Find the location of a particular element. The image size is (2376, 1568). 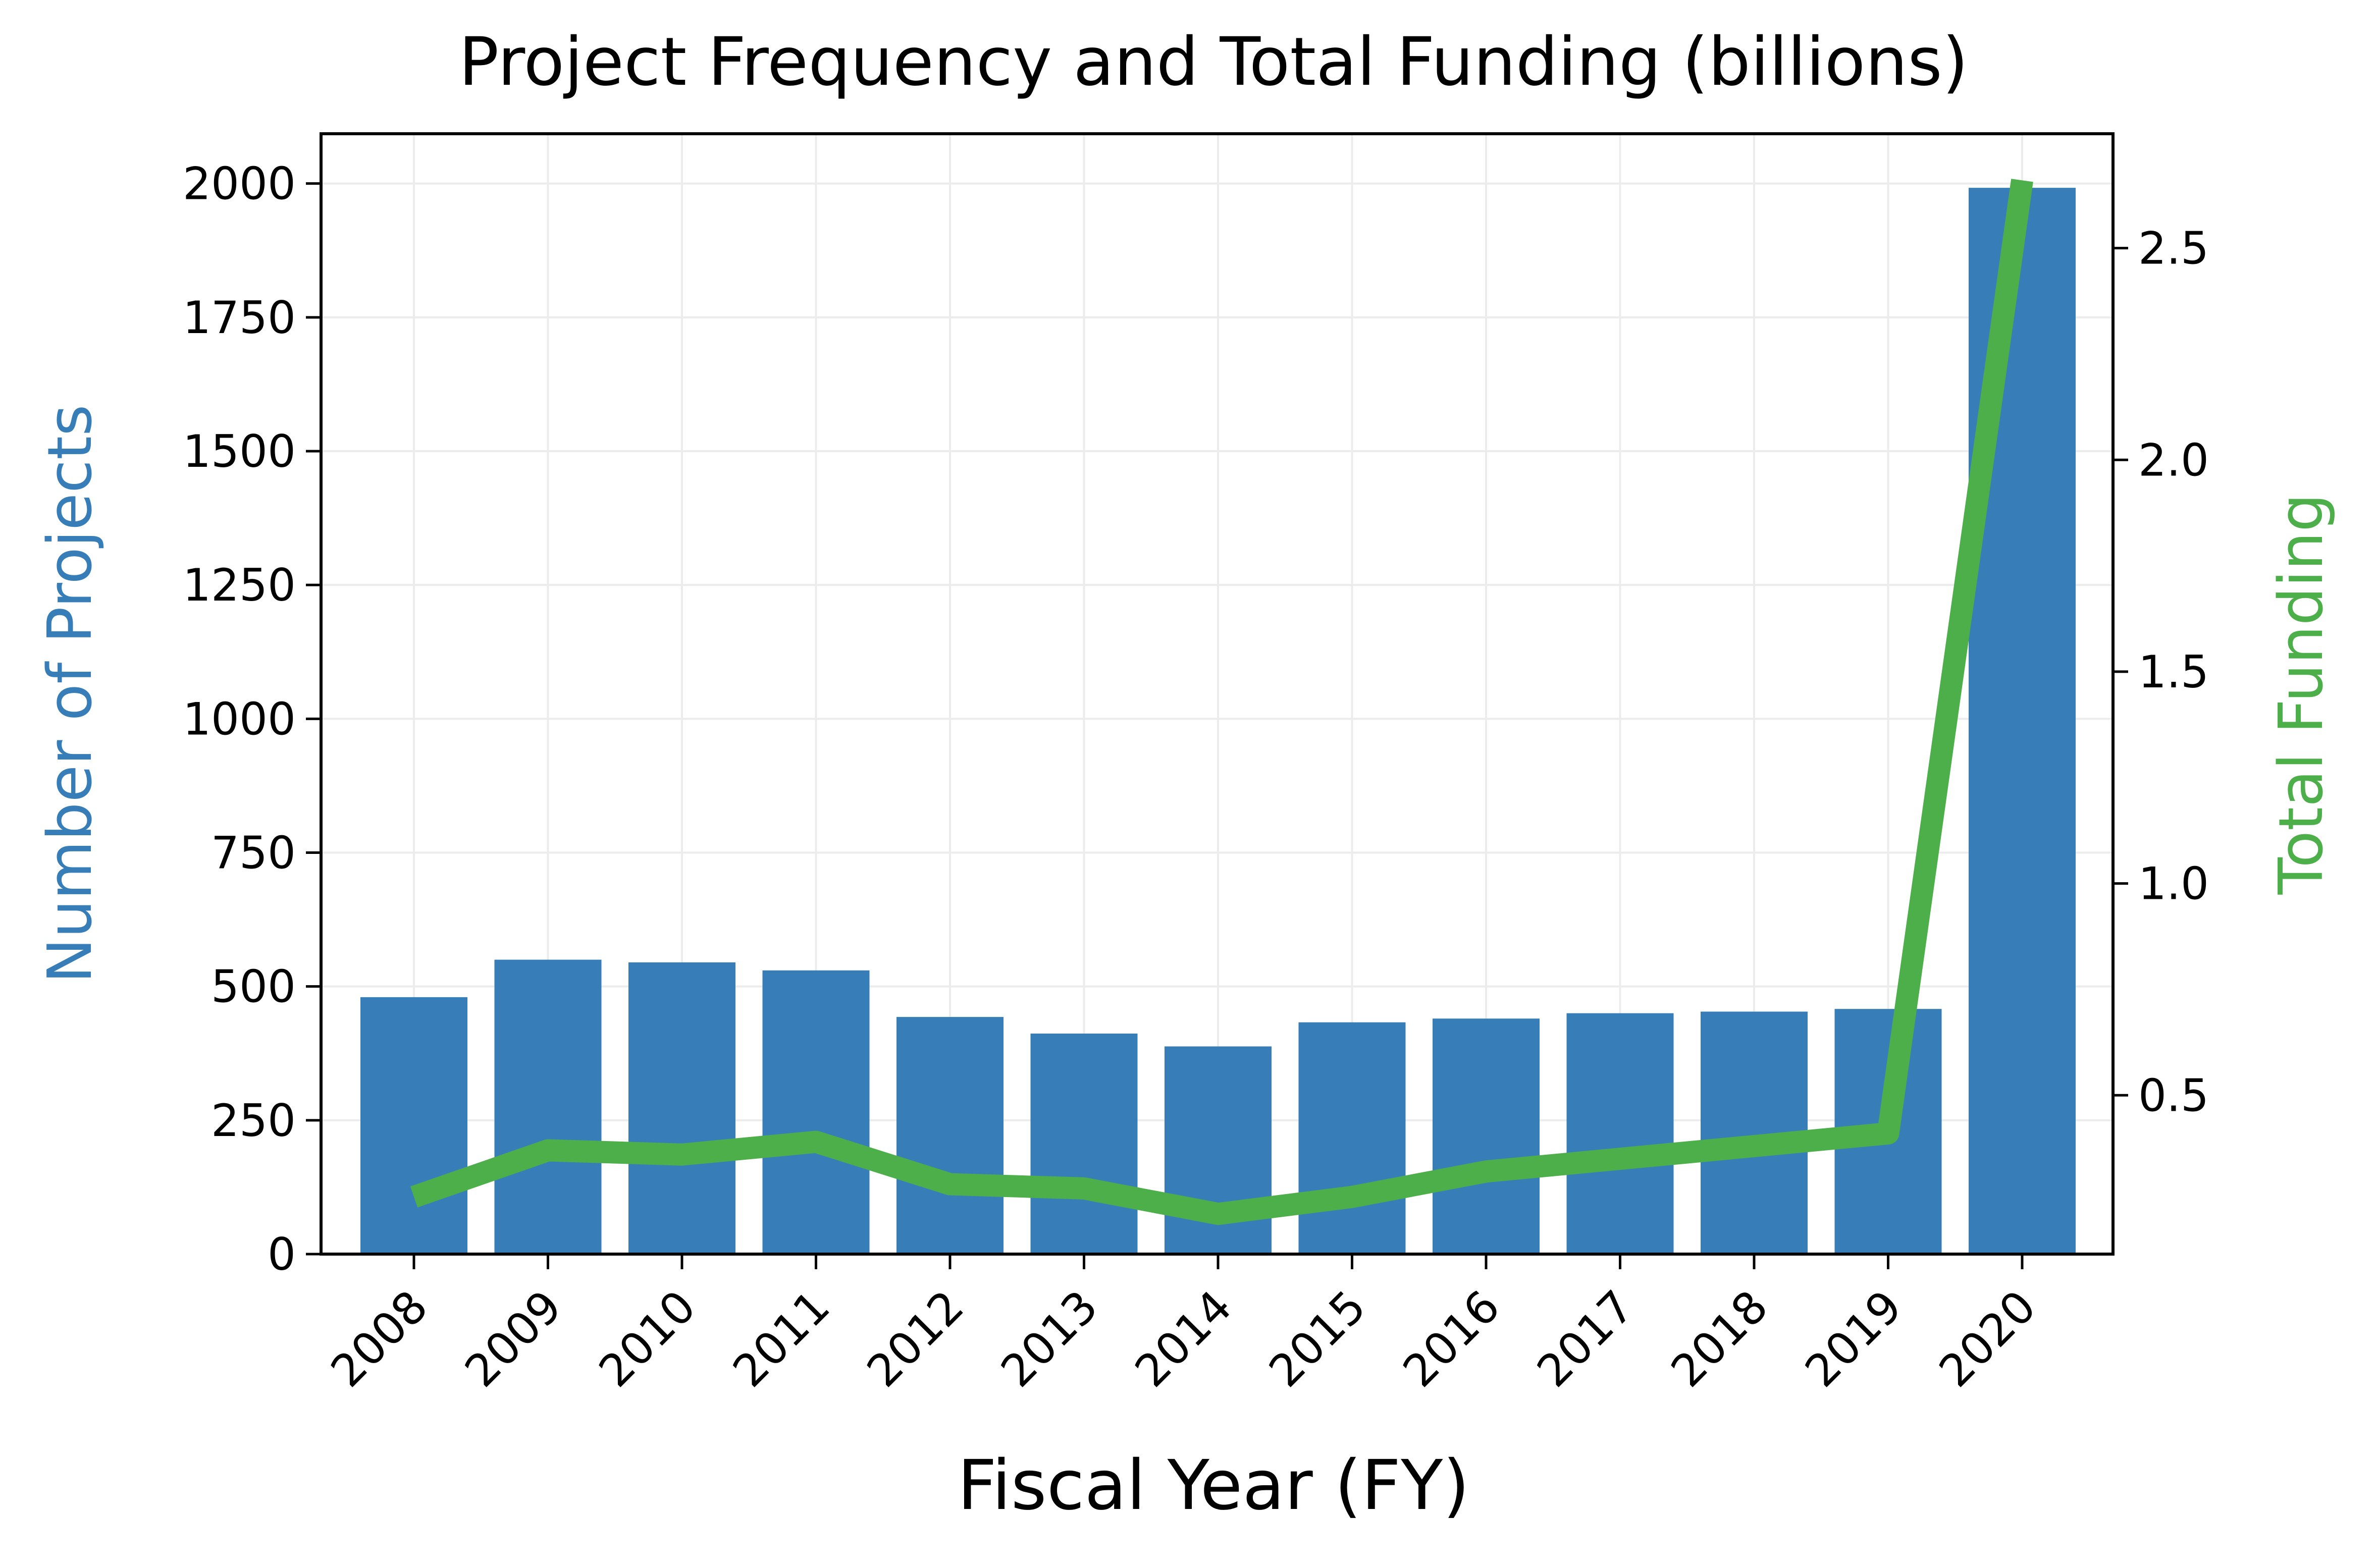

y2-tick-label: 2.0 is located at coordinates (2173, 460).